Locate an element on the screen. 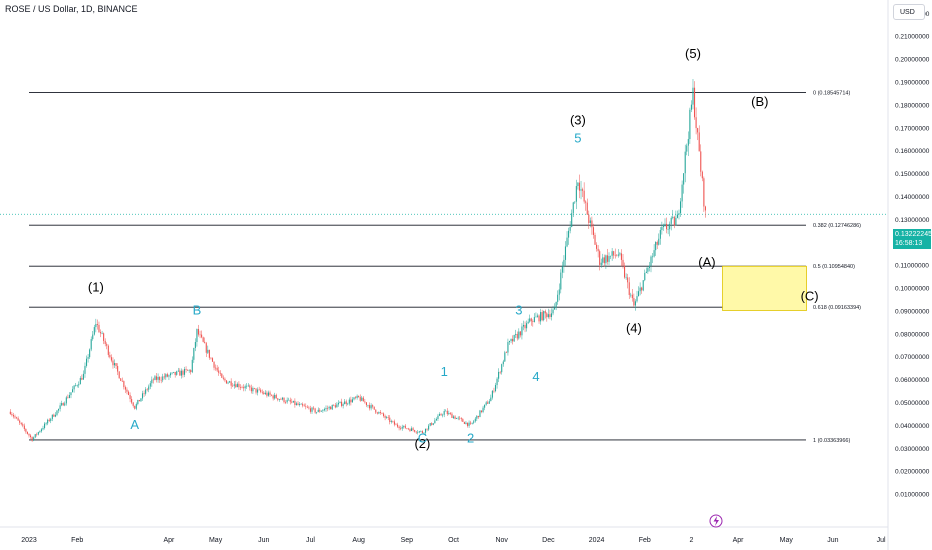 The image size is (932, 550). currency-button: USD is located at coordinates (909, 12).